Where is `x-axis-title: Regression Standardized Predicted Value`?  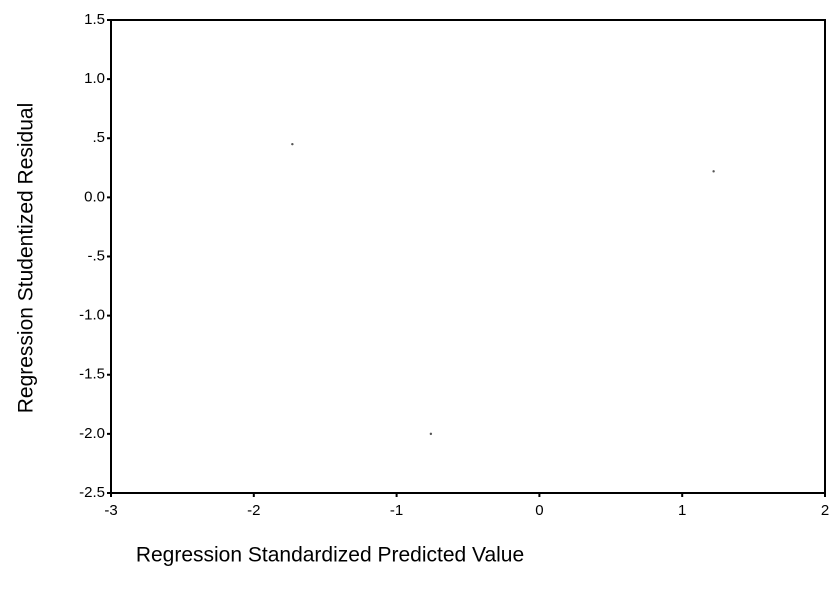
x-axis-title: Regression Standardized Predicted Value is located at coordinates (330, 555).